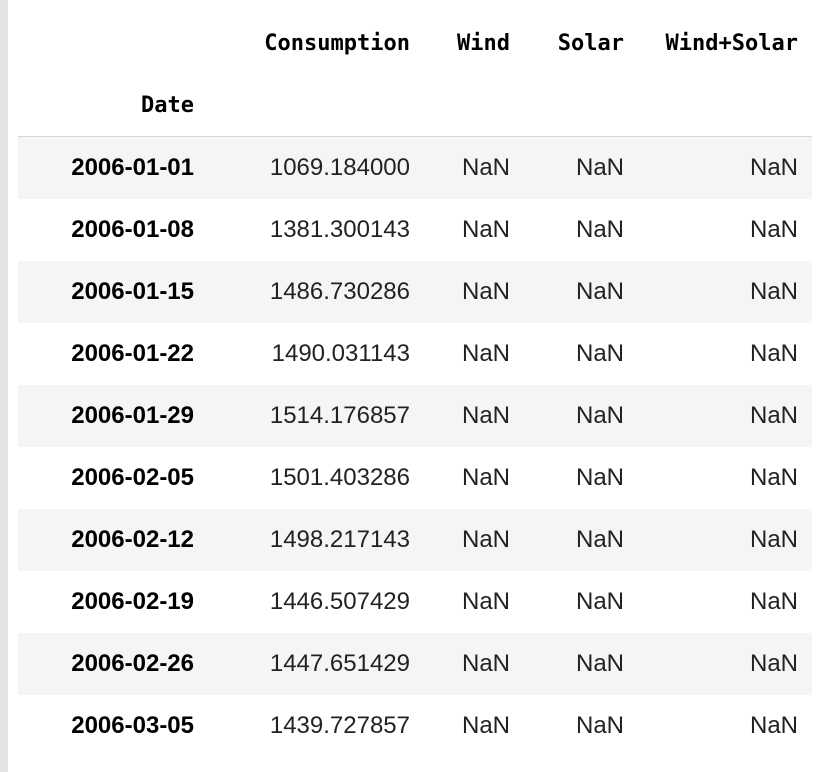 The image size is (836, 772). Describe the element at coordinates (415, 354) in the screenshot. I see `table-row: 2006-01-22 1490.031143 NaN NaN NaN` at that location.